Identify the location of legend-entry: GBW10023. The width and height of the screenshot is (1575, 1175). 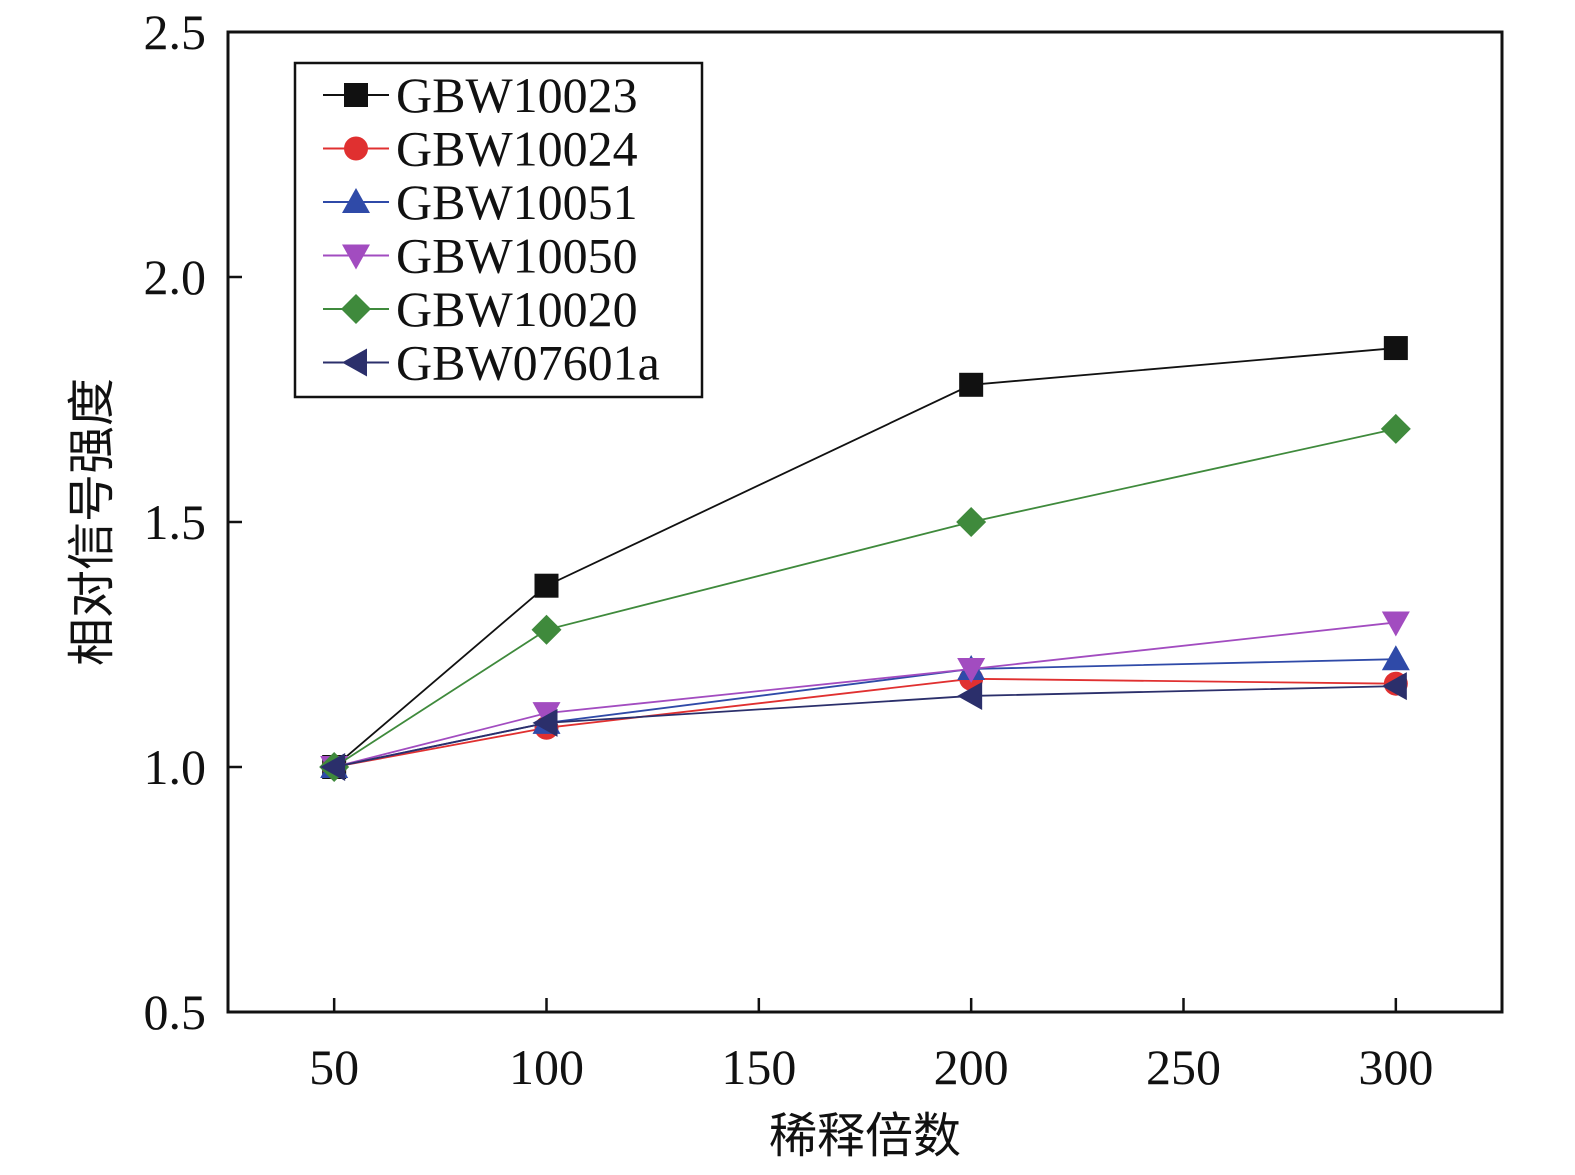
(480, 95).